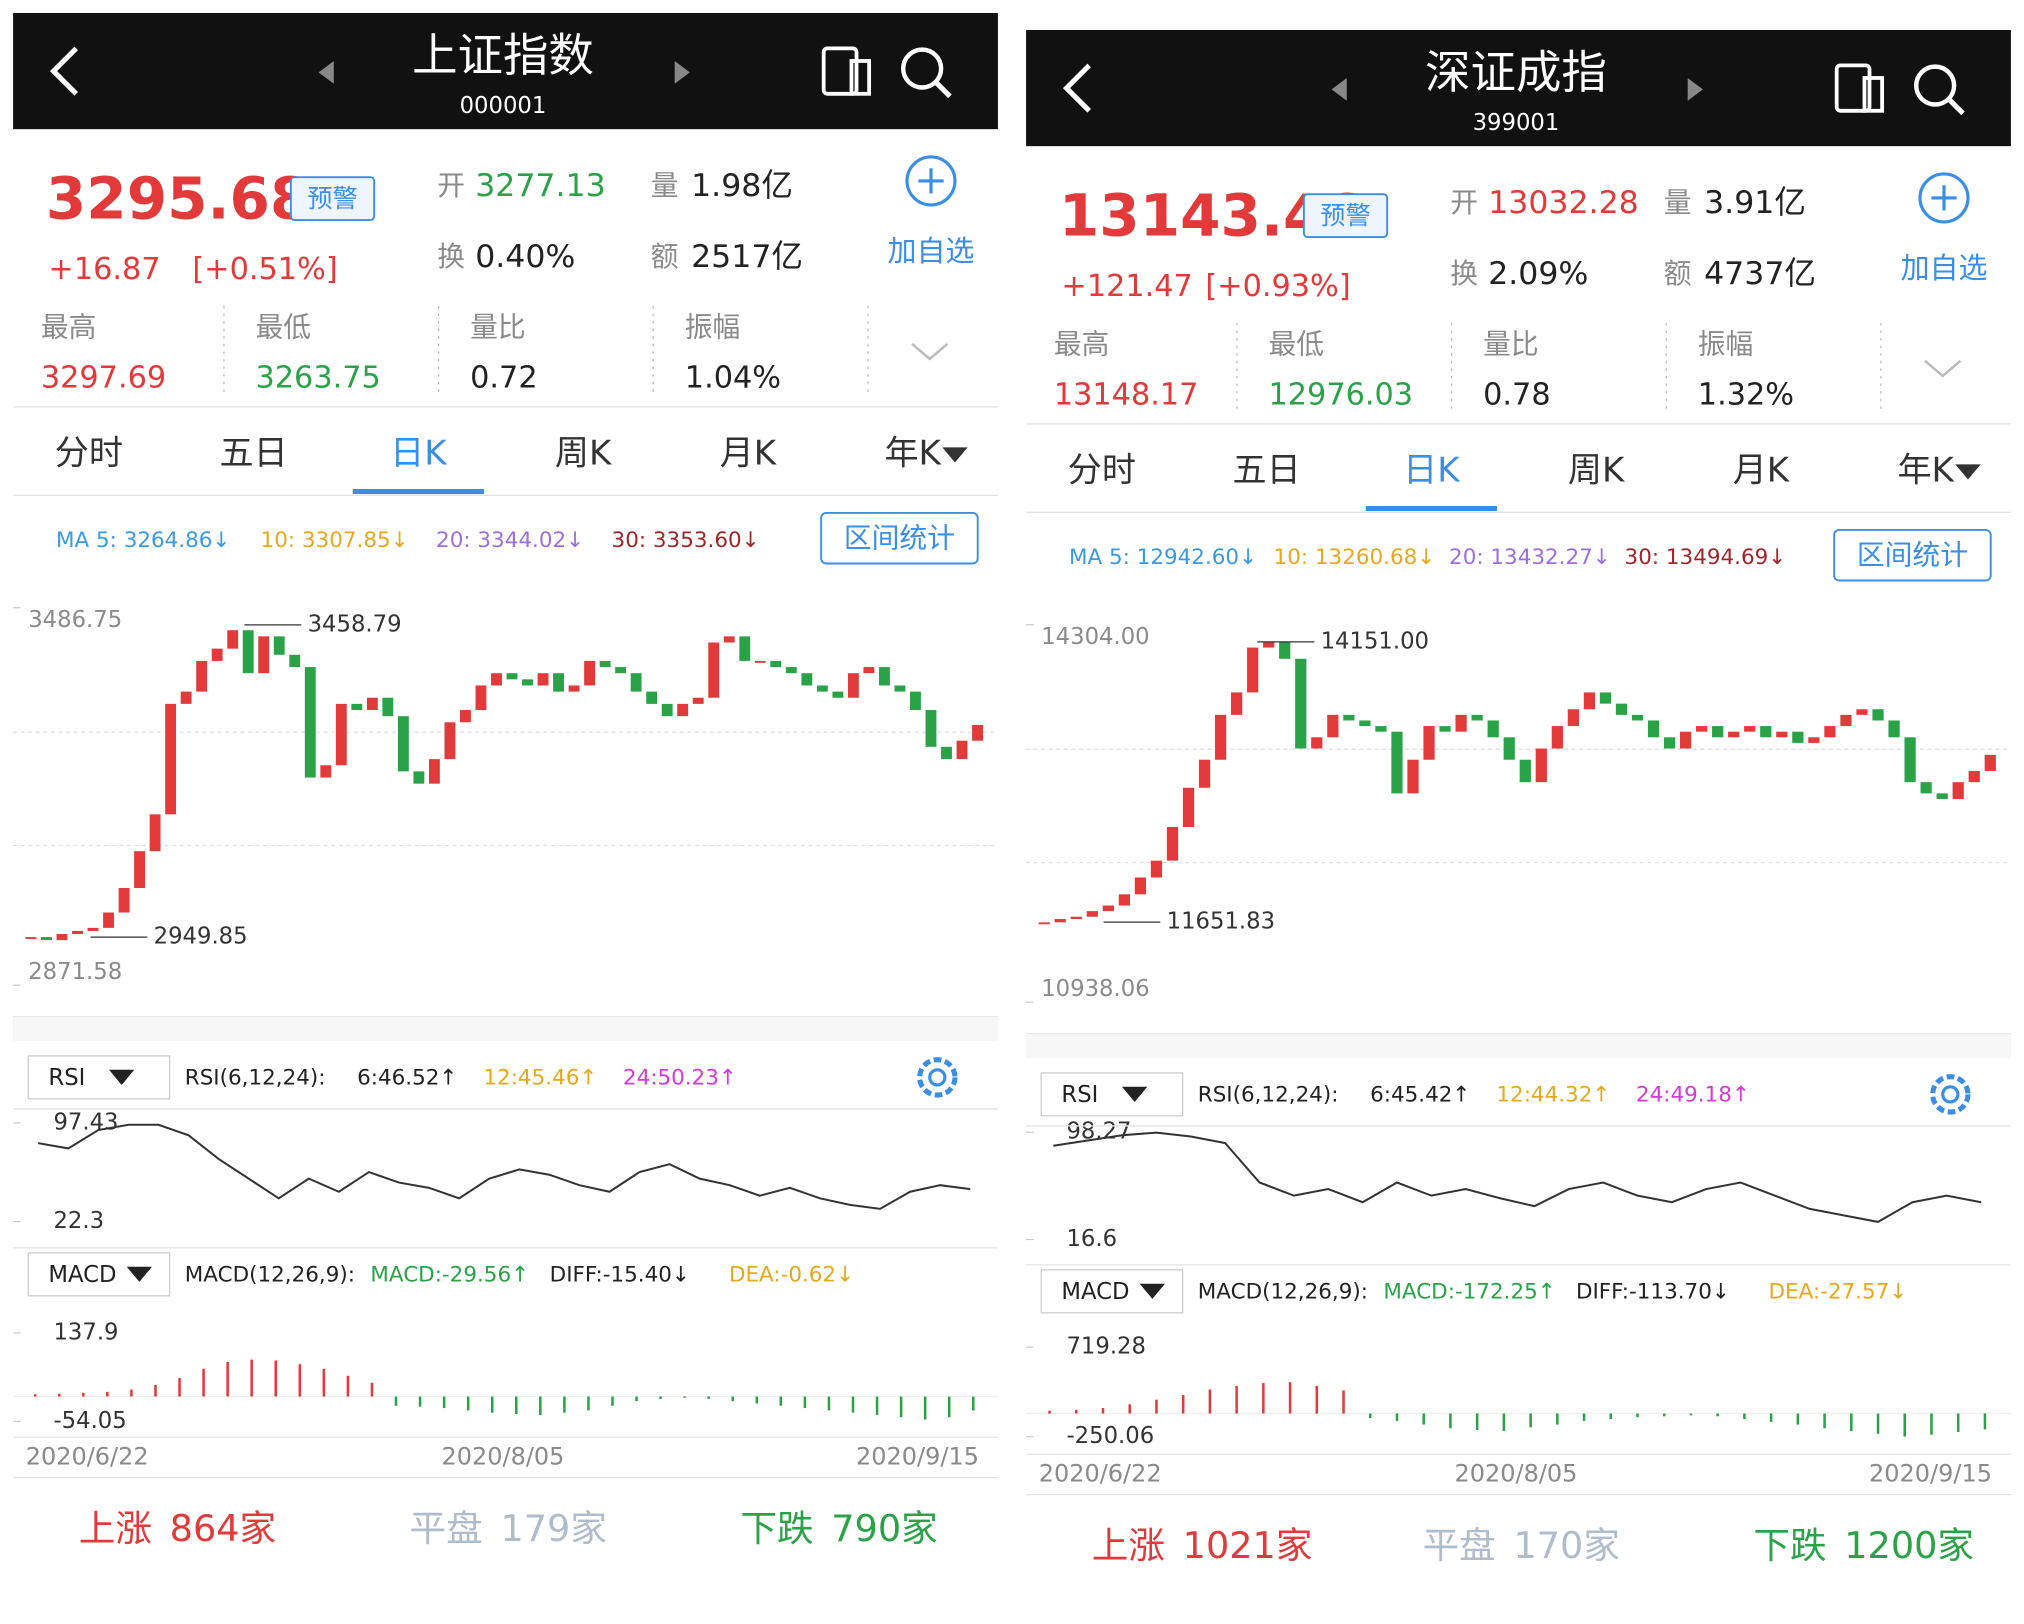 The height and width of the screenshot is (1624, 2024). What do you see at coordinates (510, 540) in the screenshot?
I see `ma-value: 20: 3344.02↓` at bounding box center [510, 540].